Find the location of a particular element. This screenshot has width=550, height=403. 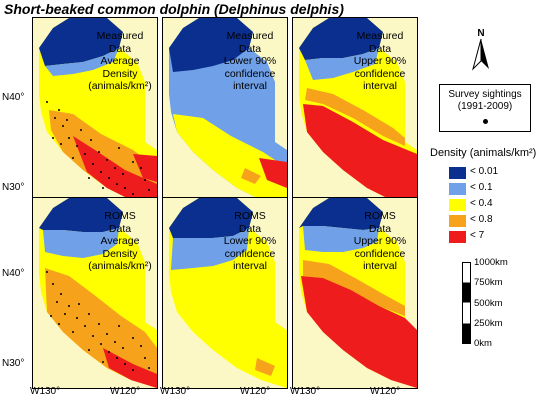

legend-label: < 0.1 is located at coordinates (481, 187).